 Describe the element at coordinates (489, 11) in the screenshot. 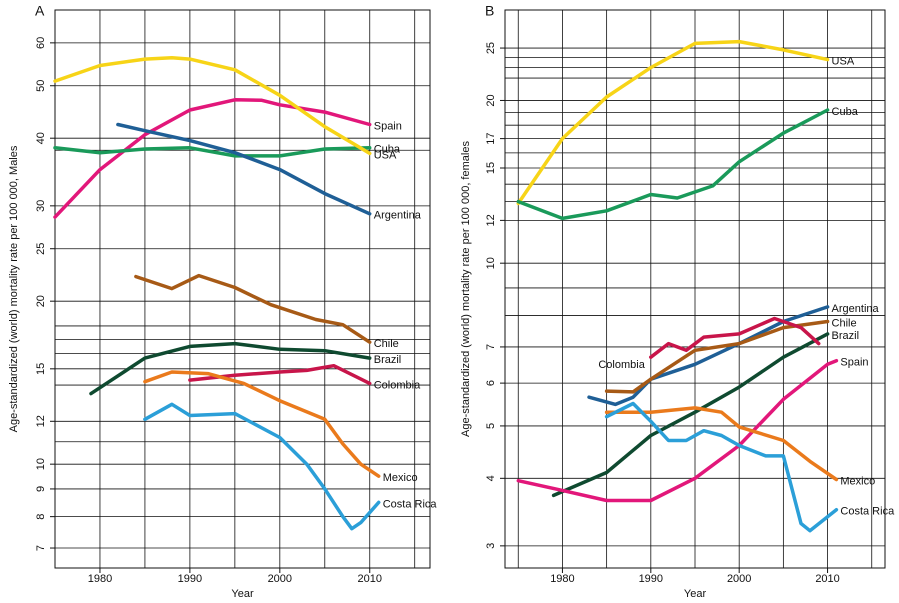

I see `panel-title: B` at that location.